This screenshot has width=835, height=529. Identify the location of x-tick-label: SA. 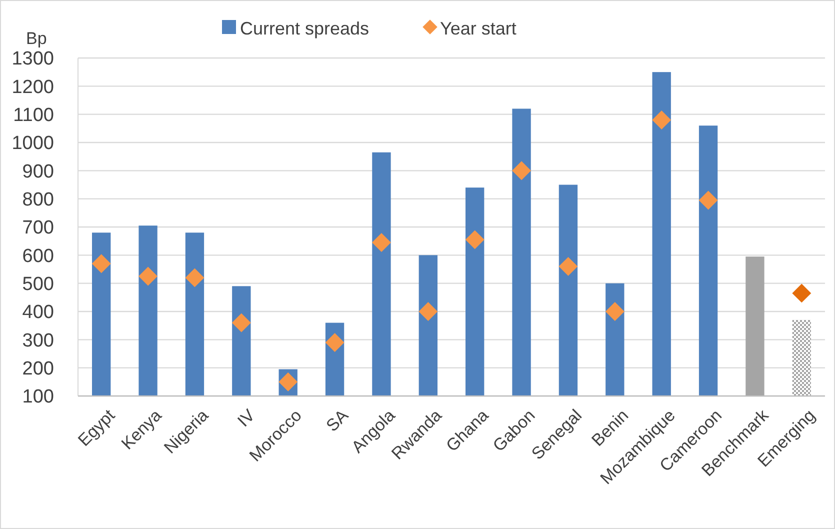
(337, 420).